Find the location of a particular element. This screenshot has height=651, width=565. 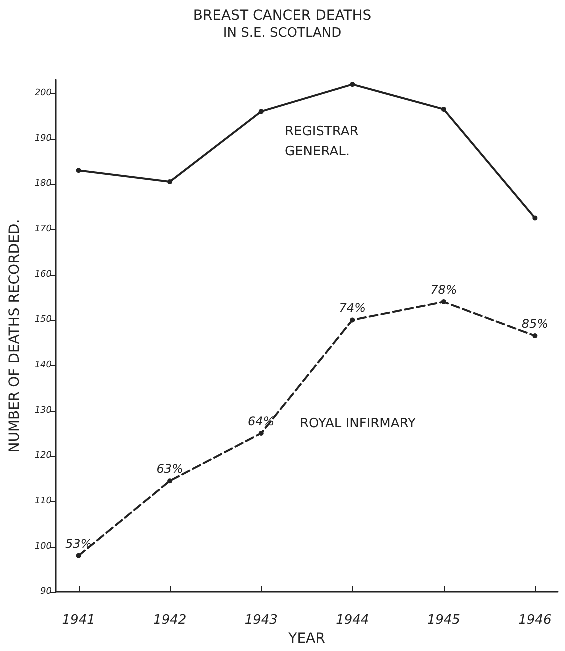

y-tick-label: 160 is located at coordinates (43, 275).